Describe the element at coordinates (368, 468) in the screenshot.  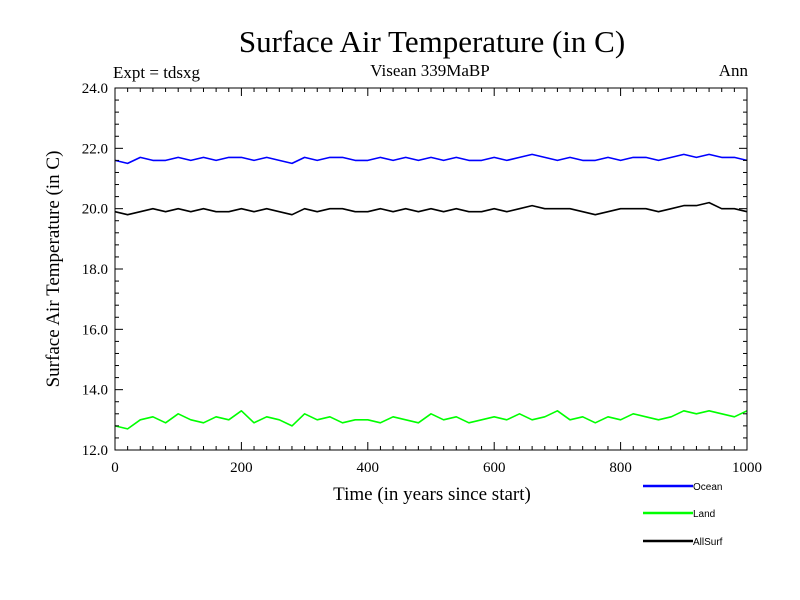
I see `x-tick-label: 400` at that location.